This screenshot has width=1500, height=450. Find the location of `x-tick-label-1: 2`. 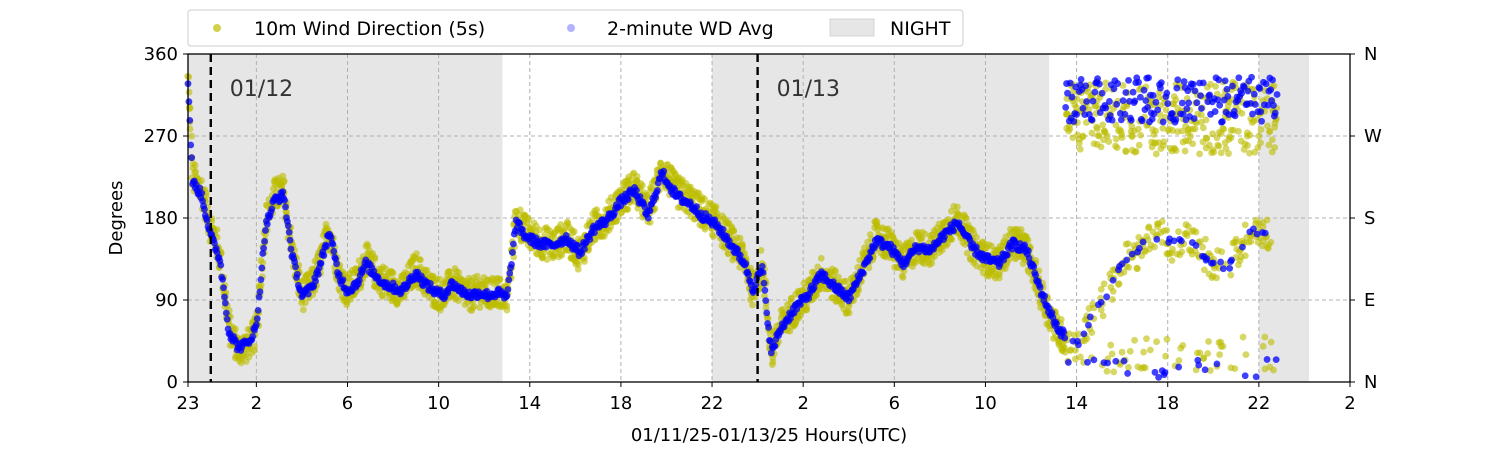

x-tick-label-1: 2 is located at coordinates (256, 403).